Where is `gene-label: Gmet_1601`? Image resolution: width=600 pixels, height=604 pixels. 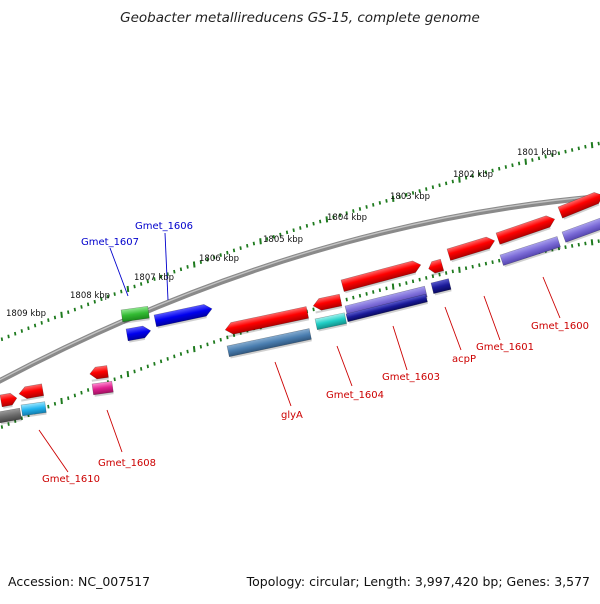
gene-label: Gmet_1601 is located at coordinates (505, 347).